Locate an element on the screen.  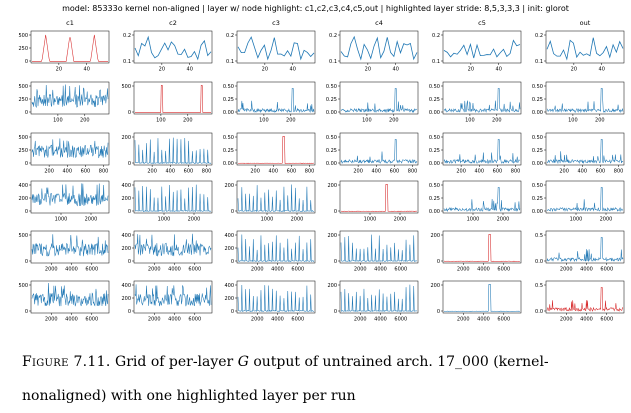
column-title-c2: c2 is located at coordinates (173, 23).